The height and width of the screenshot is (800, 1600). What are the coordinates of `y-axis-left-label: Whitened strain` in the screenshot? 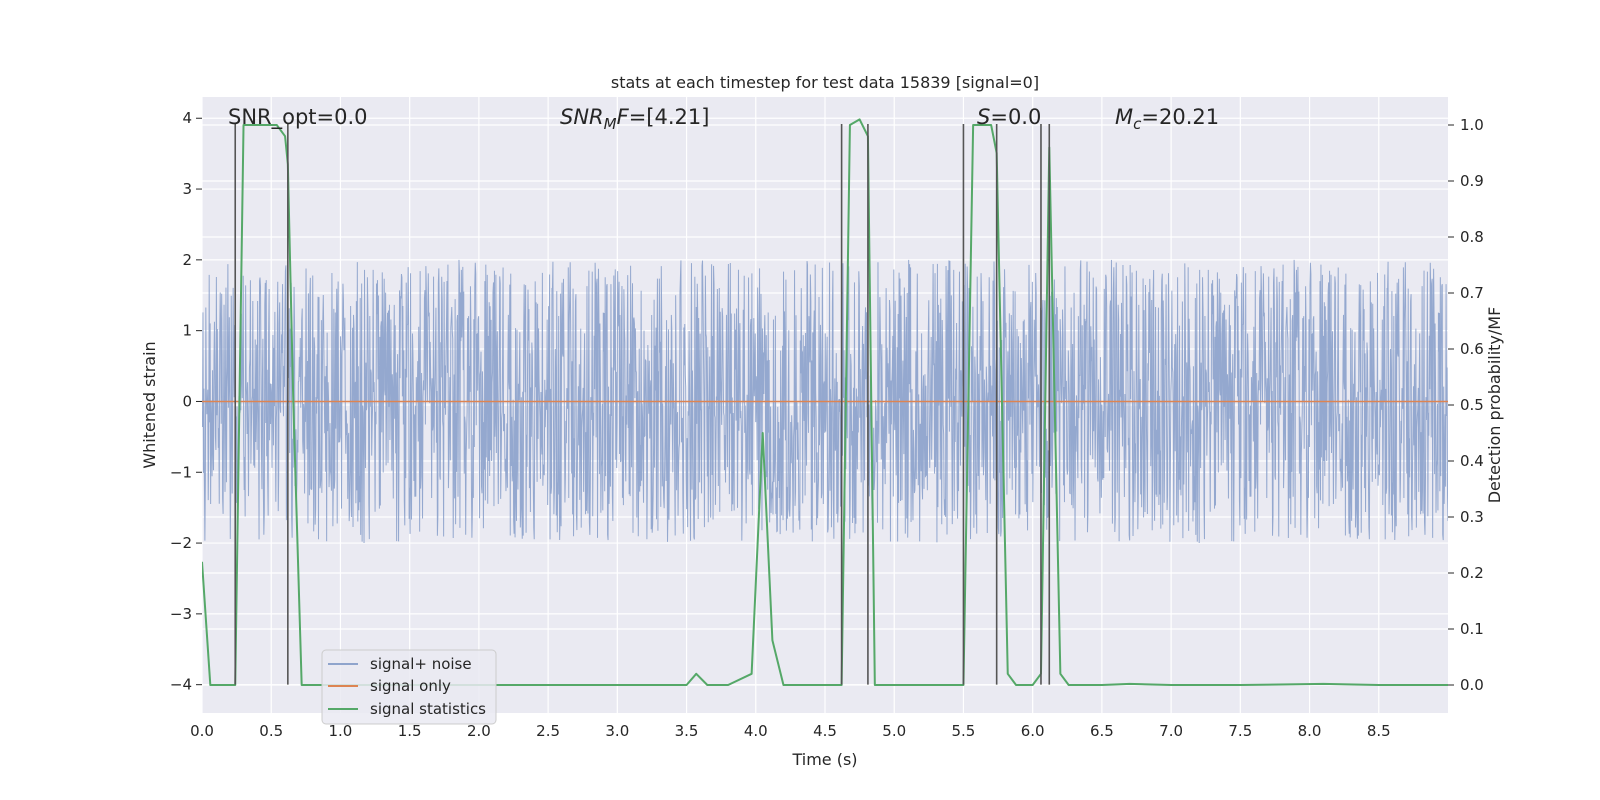 It's located at (149, 404).